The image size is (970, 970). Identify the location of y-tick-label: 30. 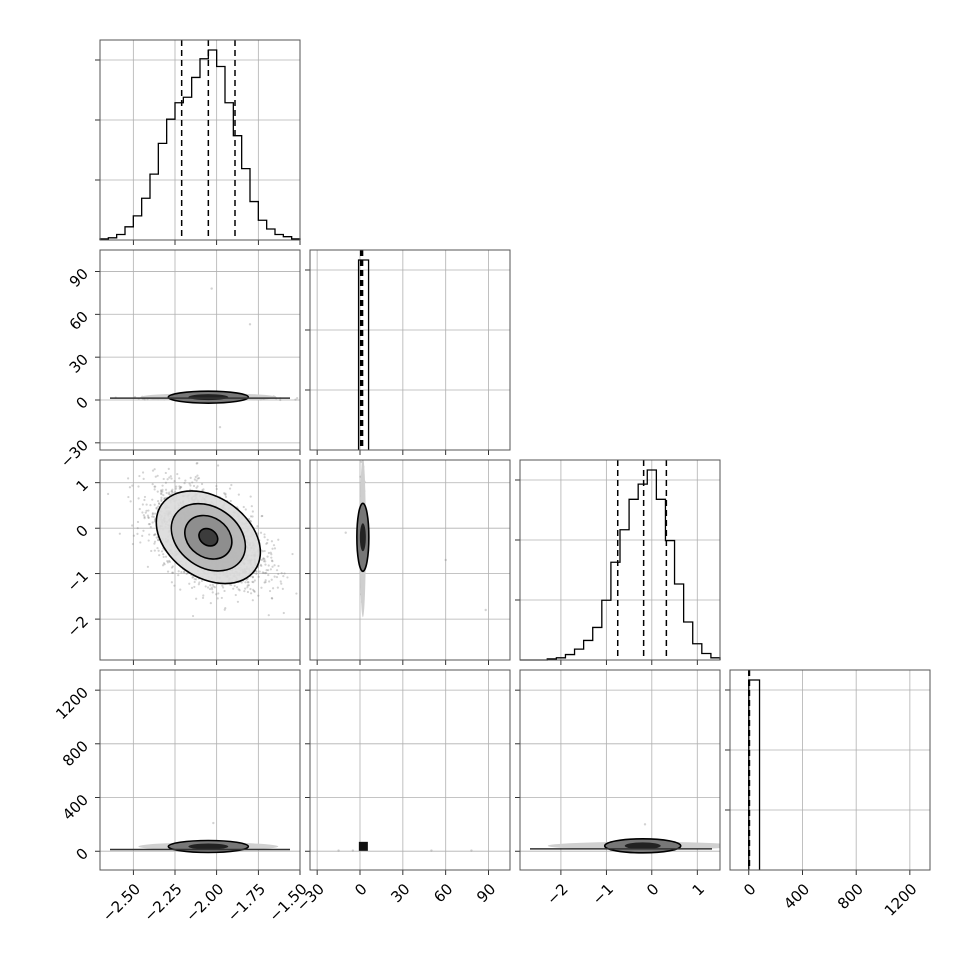
(79, 363).